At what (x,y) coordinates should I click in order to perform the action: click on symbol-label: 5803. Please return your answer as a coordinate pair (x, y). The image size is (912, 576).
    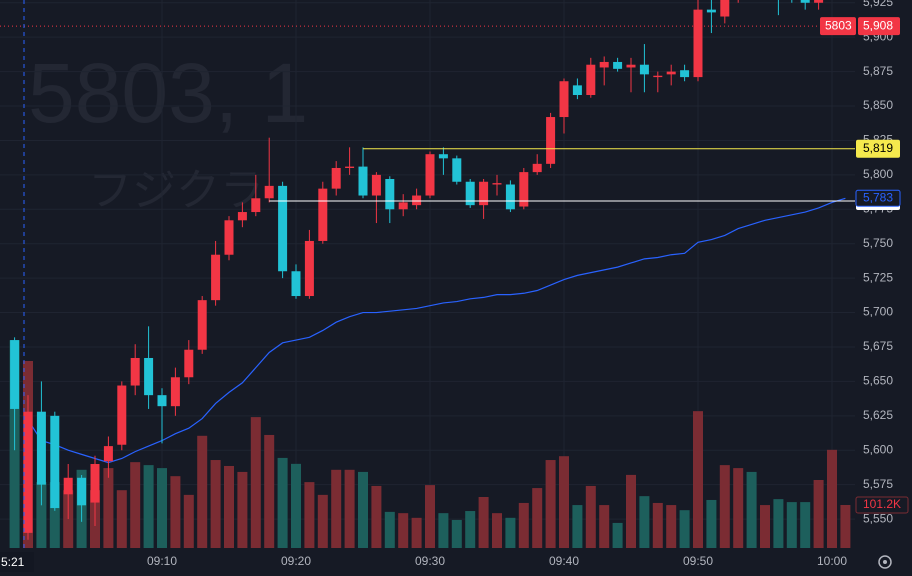
    Looking at the image, I should click on (838, 25).